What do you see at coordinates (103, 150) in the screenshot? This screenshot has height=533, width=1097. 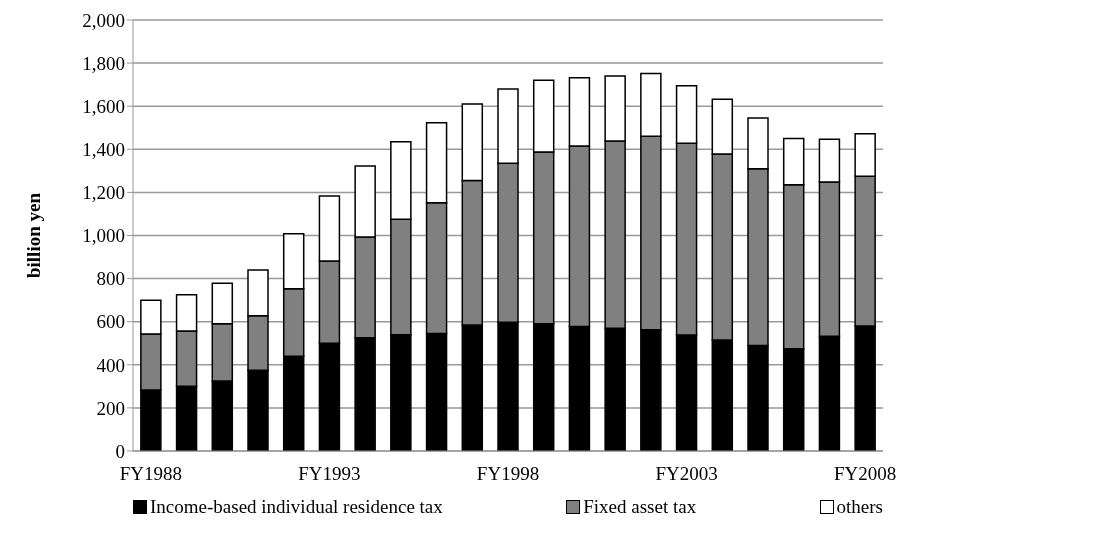 I see `y-tick-label: 1,400` at bounding box center [103, 150].